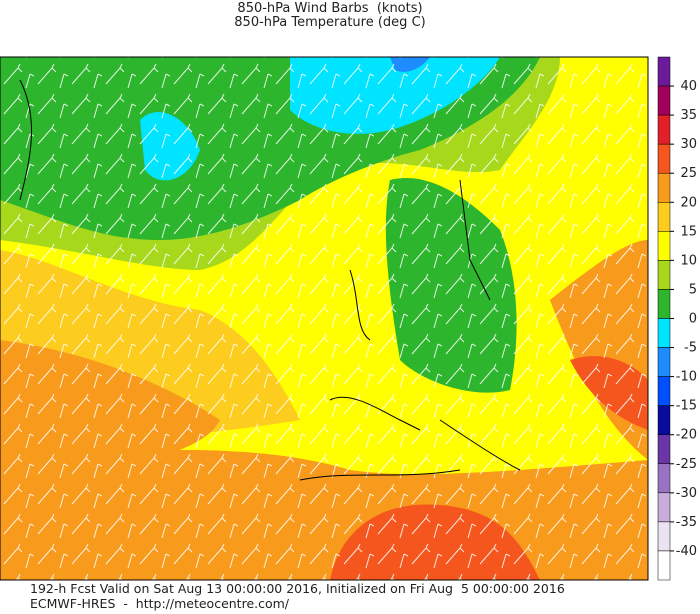  Describe the element at coordinates (693, 319) in the screenshot. I see `colorbar-label: 0` at that location.